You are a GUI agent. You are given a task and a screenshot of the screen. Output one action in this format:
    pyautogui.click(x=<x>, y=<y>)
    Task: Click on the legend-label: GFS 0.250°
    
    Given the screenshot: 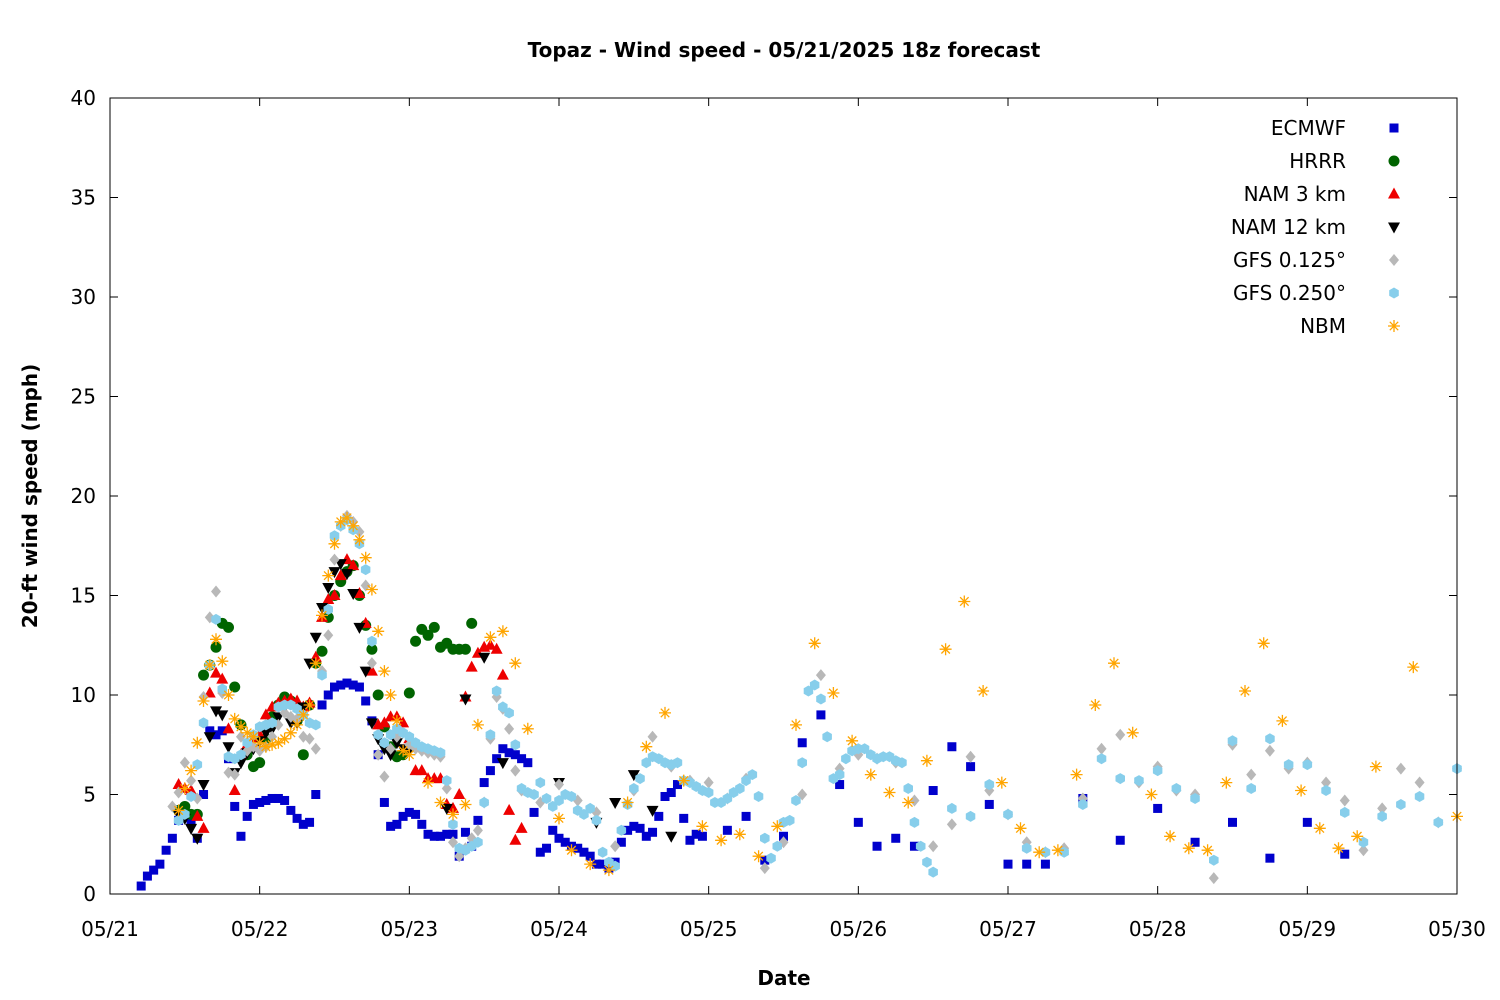 What is the action you would take?
    pyautogui.click(x=1289, y=293)
    